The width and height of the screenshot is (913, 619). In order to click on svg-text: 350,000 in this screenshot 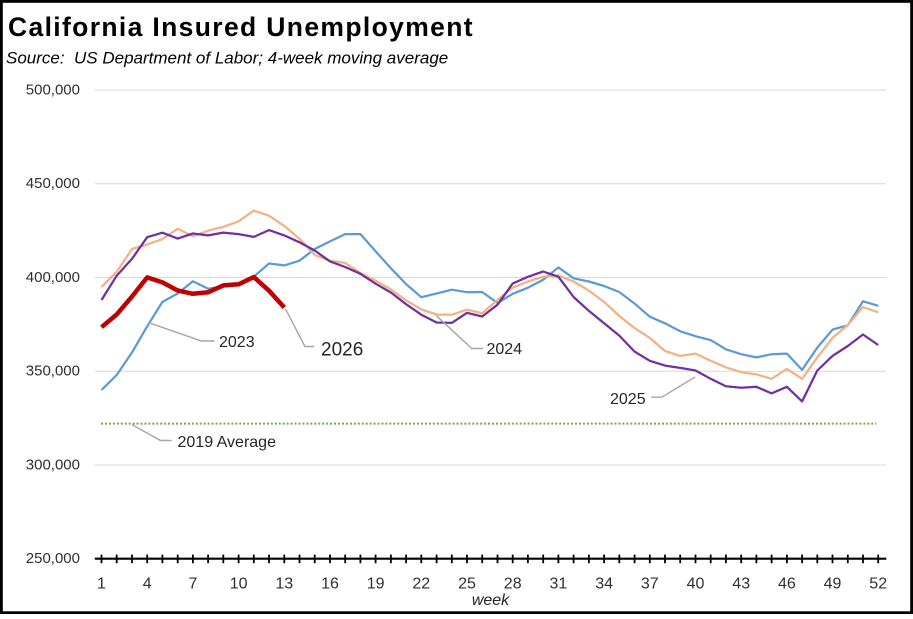, I will do `click(53, 371)`.